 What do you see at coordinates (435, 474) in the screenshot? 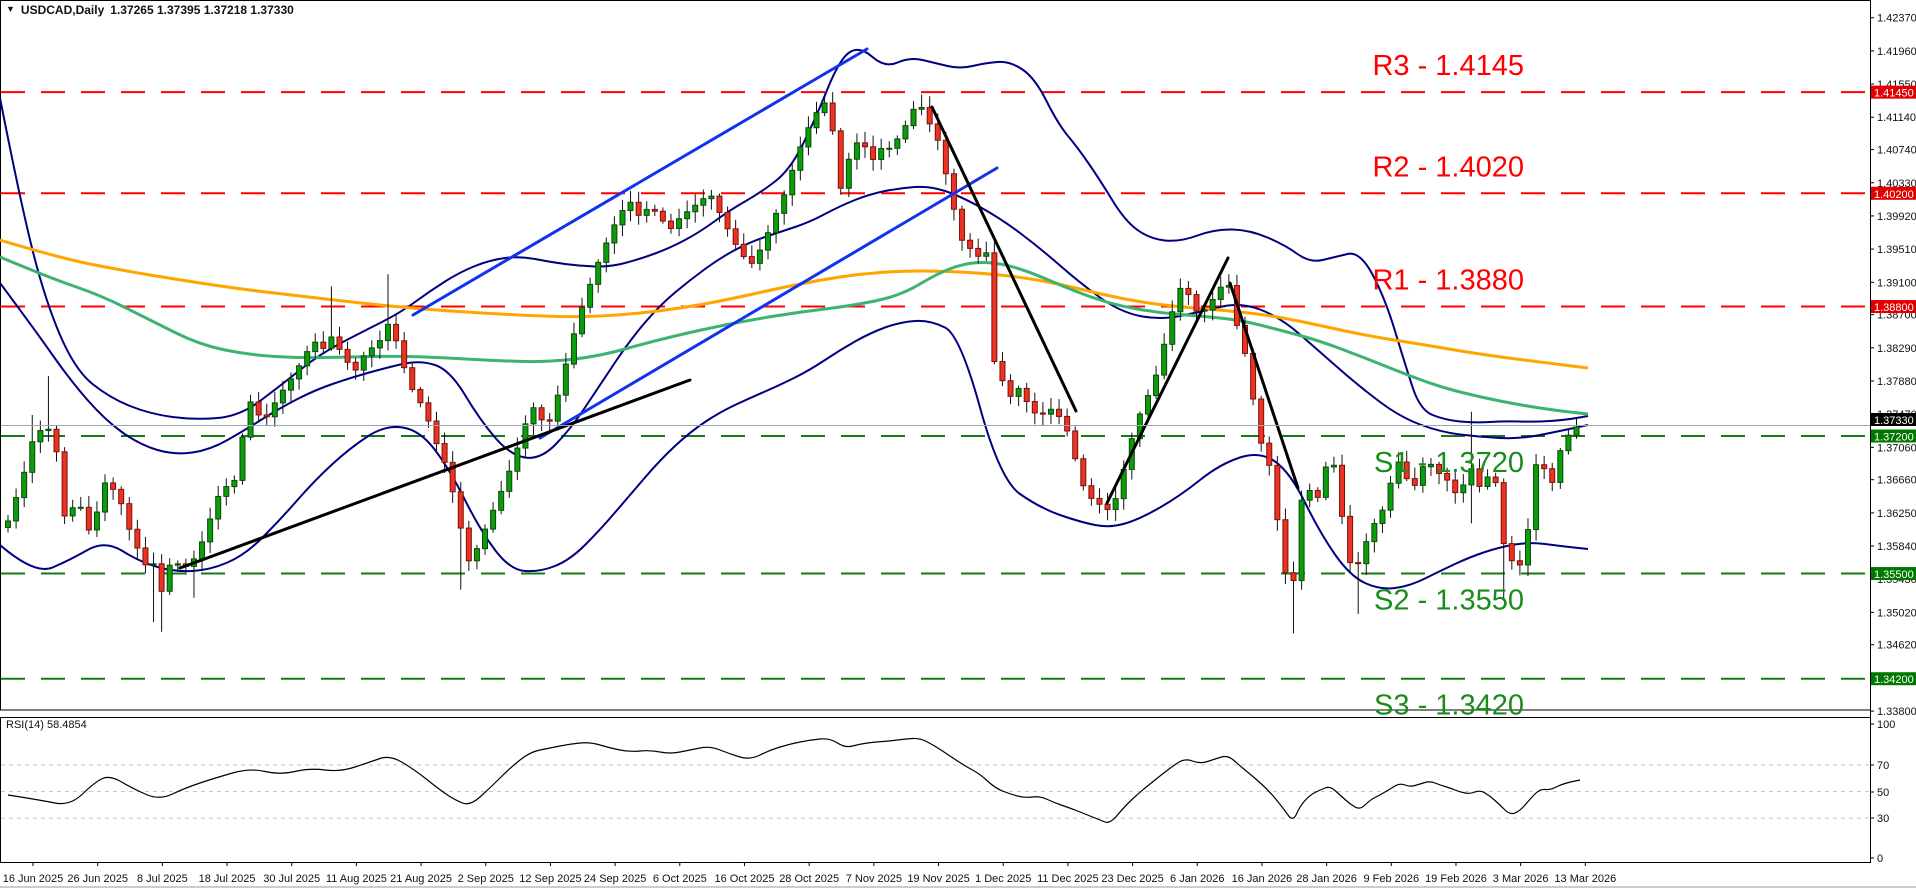
I see `trendline-uptrend-support` at bounding box center [435, 474].